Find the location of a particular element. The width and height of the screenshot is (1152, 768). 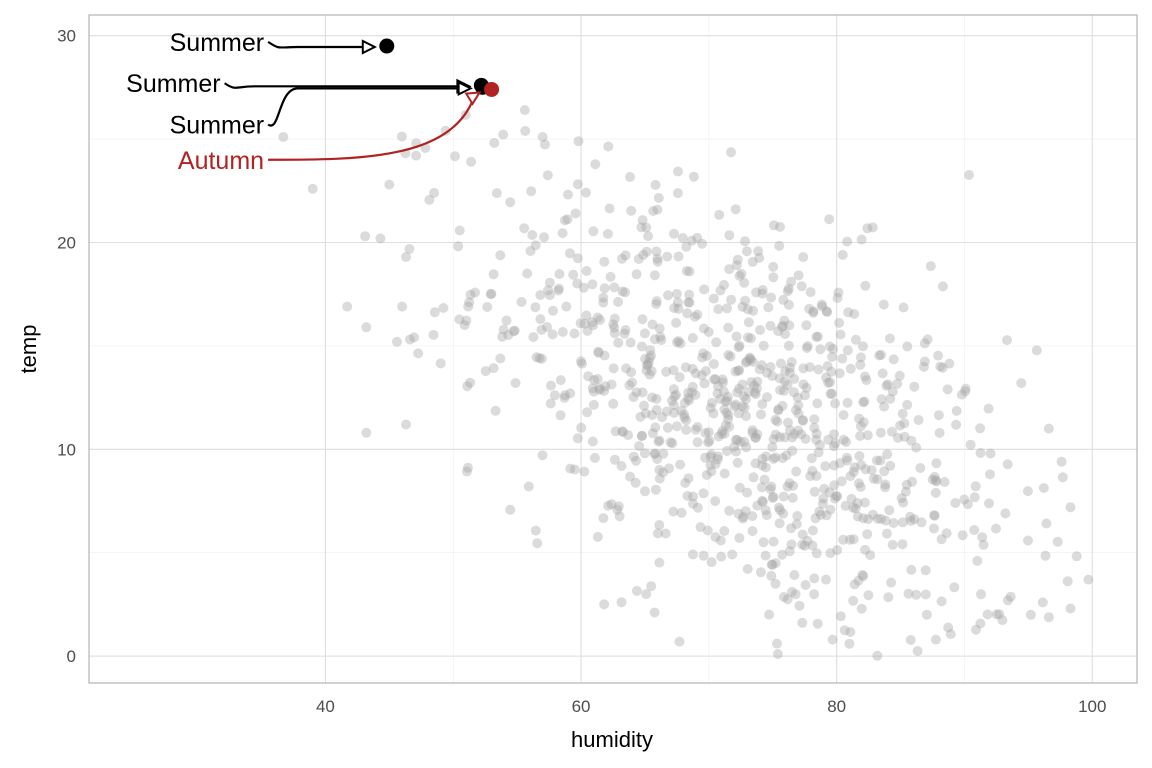

callout-connector is located at coordinates (344, 85).